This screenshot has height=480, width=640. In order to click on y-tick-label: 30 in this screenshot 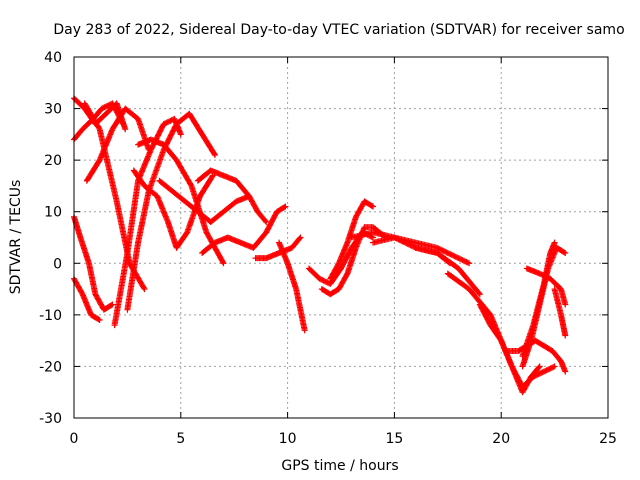, I will do `click(53, 110)`.